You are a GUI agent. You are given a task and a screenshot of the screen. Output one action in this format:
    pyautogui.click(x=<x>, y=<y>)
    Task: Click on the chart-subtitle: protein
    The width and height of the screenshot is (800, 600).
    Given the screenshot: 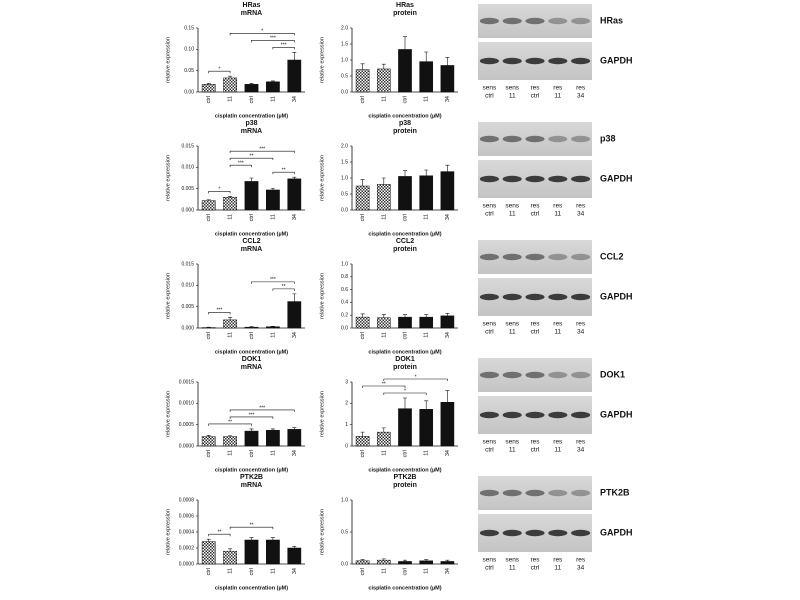 What is the action you would take?
    pyautogui.click(x=405, y=131)
    